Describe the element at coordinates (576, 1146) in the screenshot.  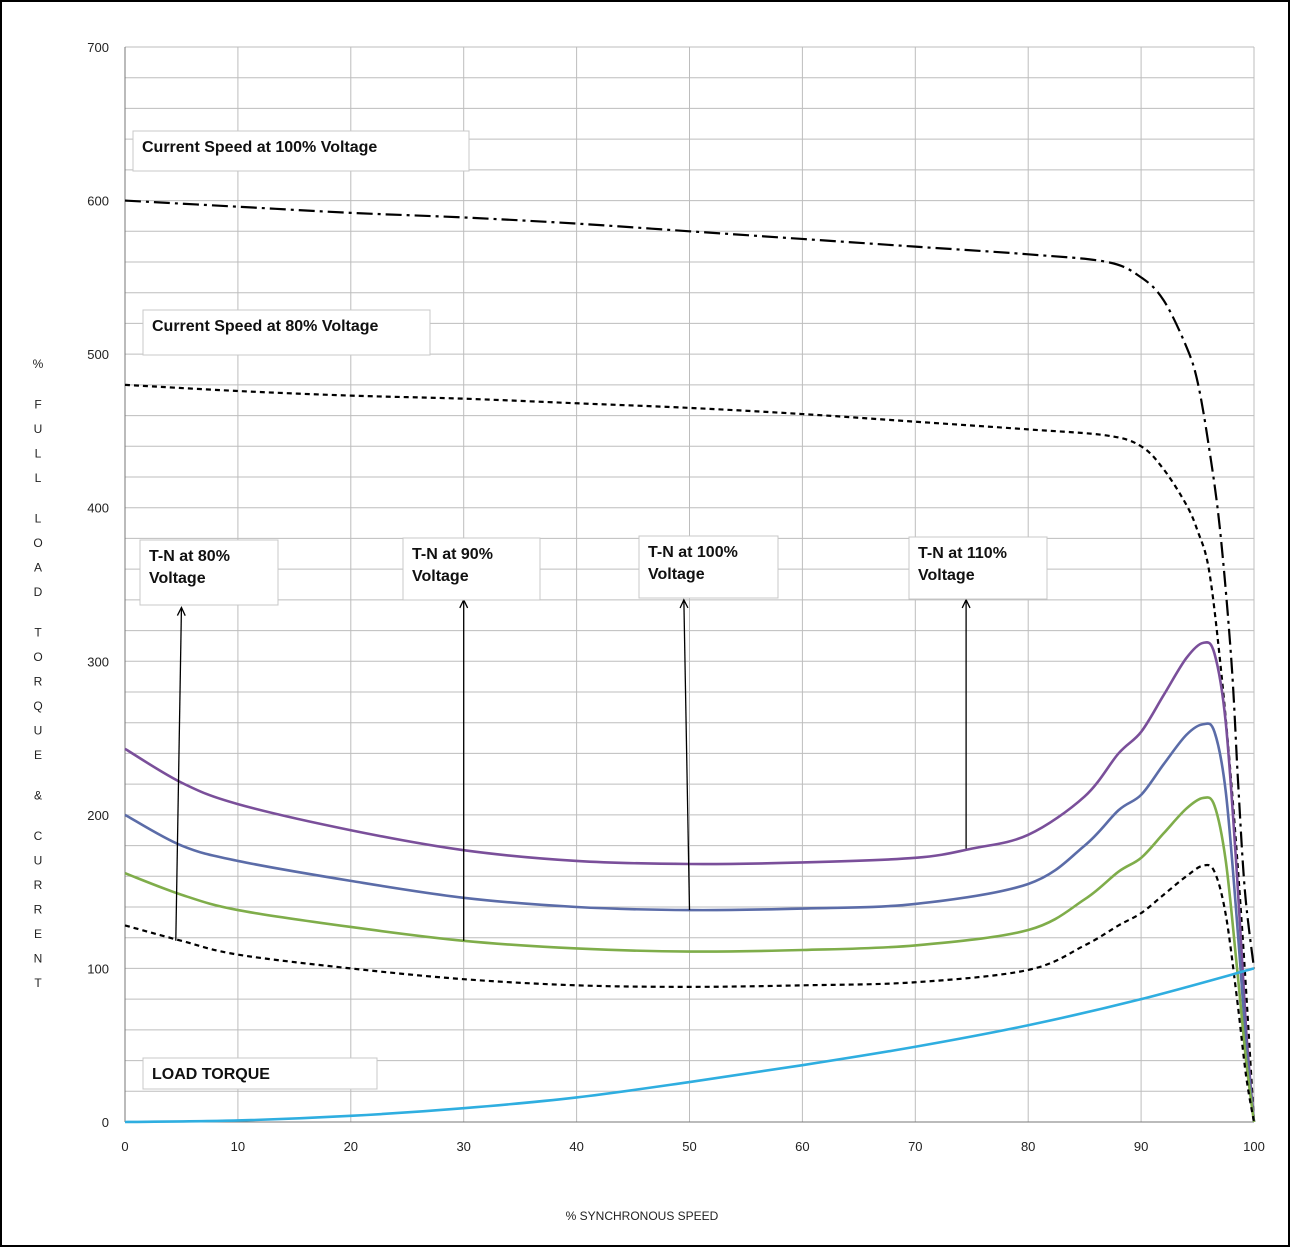
I see `x-tick-label: 40` at that location.